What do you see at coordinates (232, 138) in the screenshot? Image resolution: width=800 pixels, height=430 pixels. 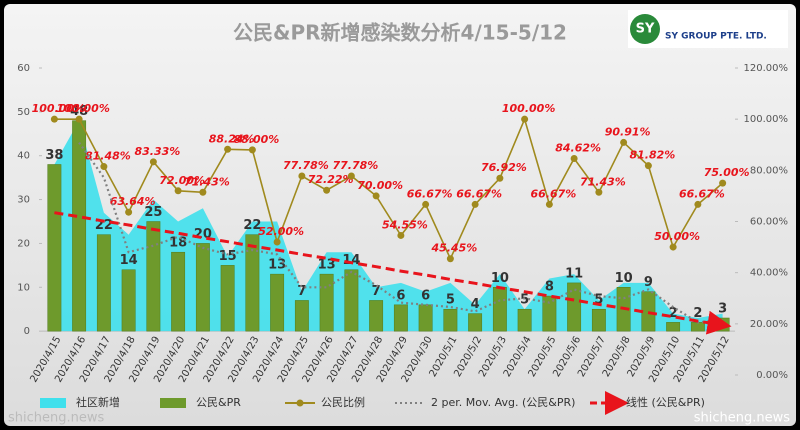 I see `data-label: 88.24%` at bounding box center [232, 138].